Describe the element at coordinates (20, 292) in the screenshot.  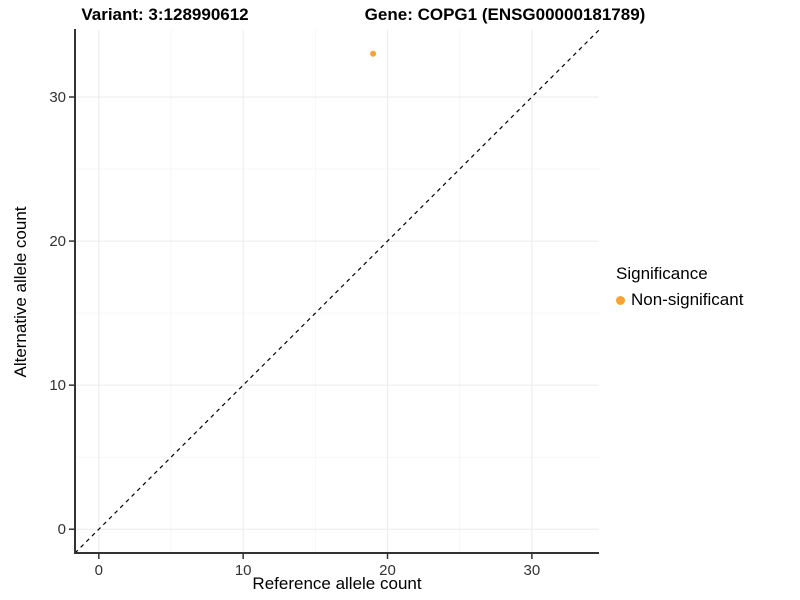
I see `y-axis-title: Alternative allele count` at that location.